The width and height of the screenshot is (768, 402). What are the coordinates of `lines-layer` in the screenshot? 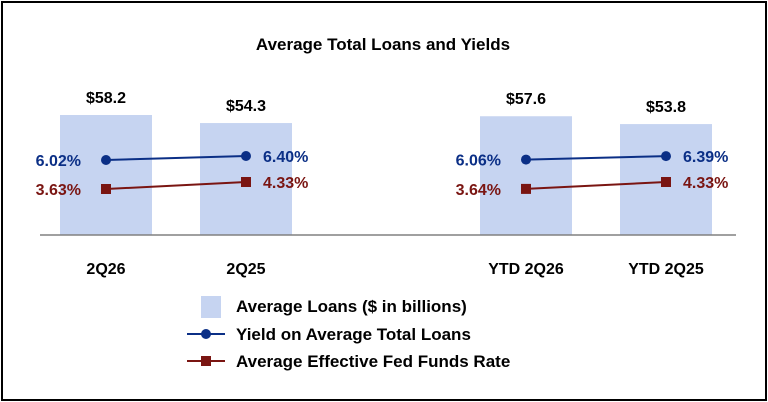 It's located at (386, 172).